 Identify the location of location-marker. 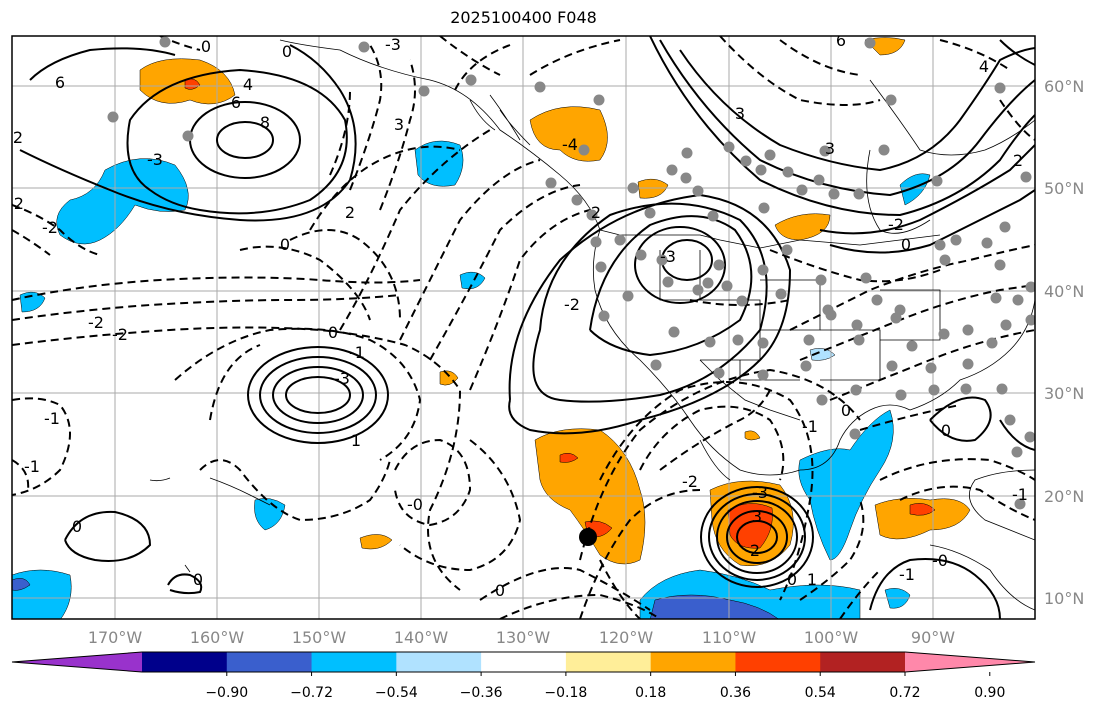
(588, 537).